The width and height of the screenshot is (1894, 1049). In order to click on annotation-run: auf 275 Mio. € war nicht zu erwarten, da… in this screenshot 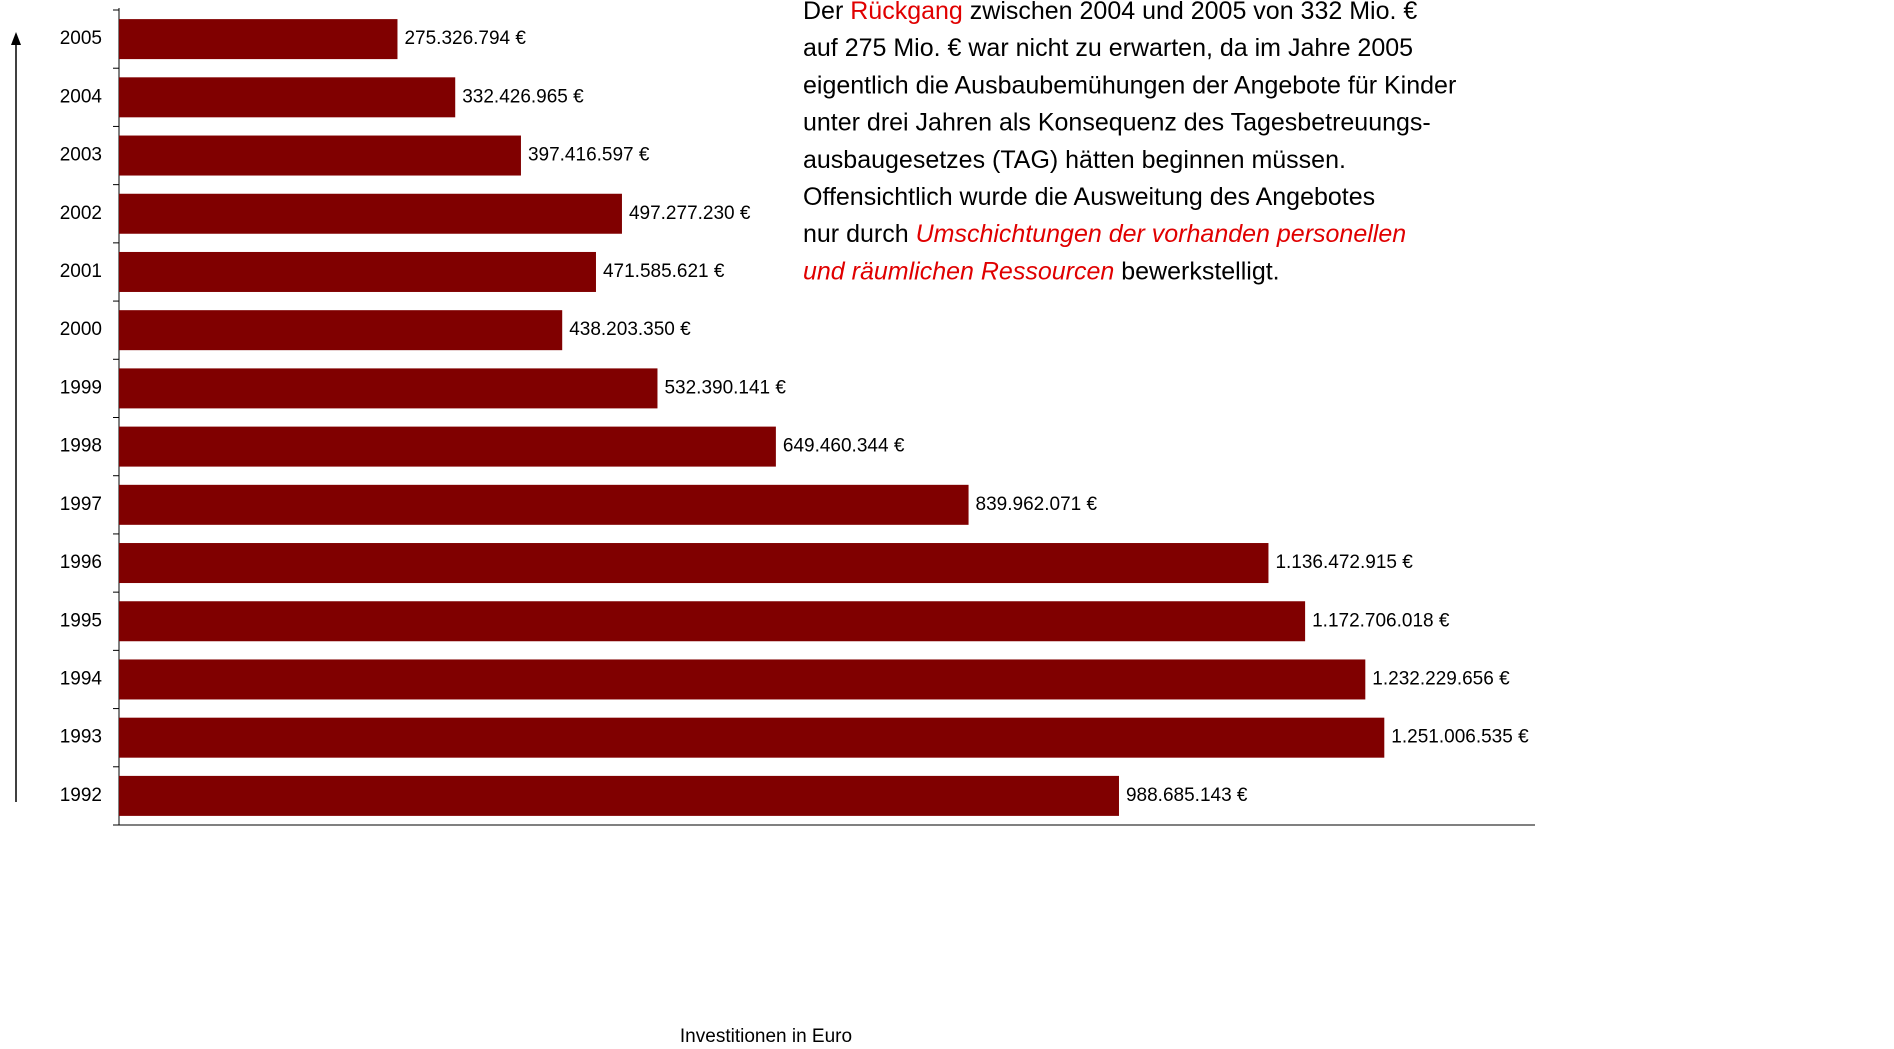, I will do `click(1108, 48)`.